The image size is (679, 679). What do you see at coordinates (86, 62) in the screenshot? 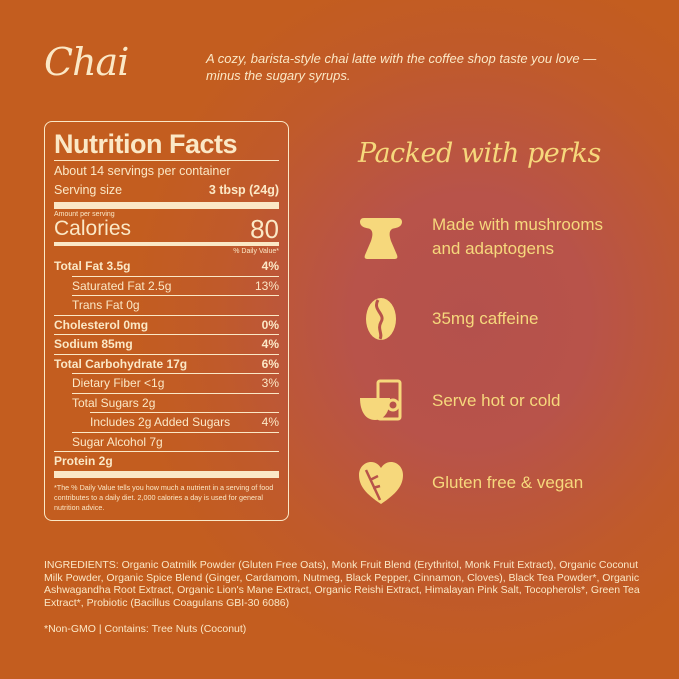
I see `product-title: Chai` at bounding box center [86, 62].